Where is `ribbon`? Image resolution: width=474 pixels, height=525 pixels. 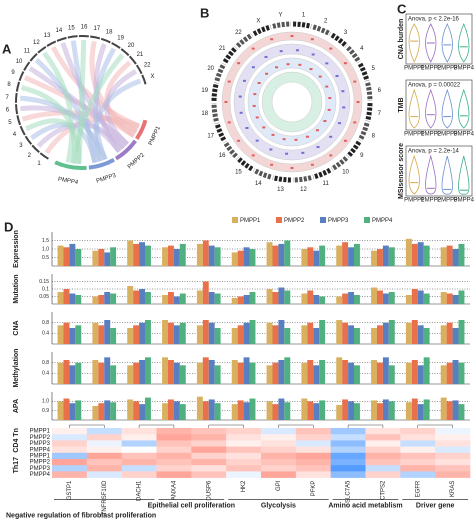
ribbon is located at coordinates (93, 96).